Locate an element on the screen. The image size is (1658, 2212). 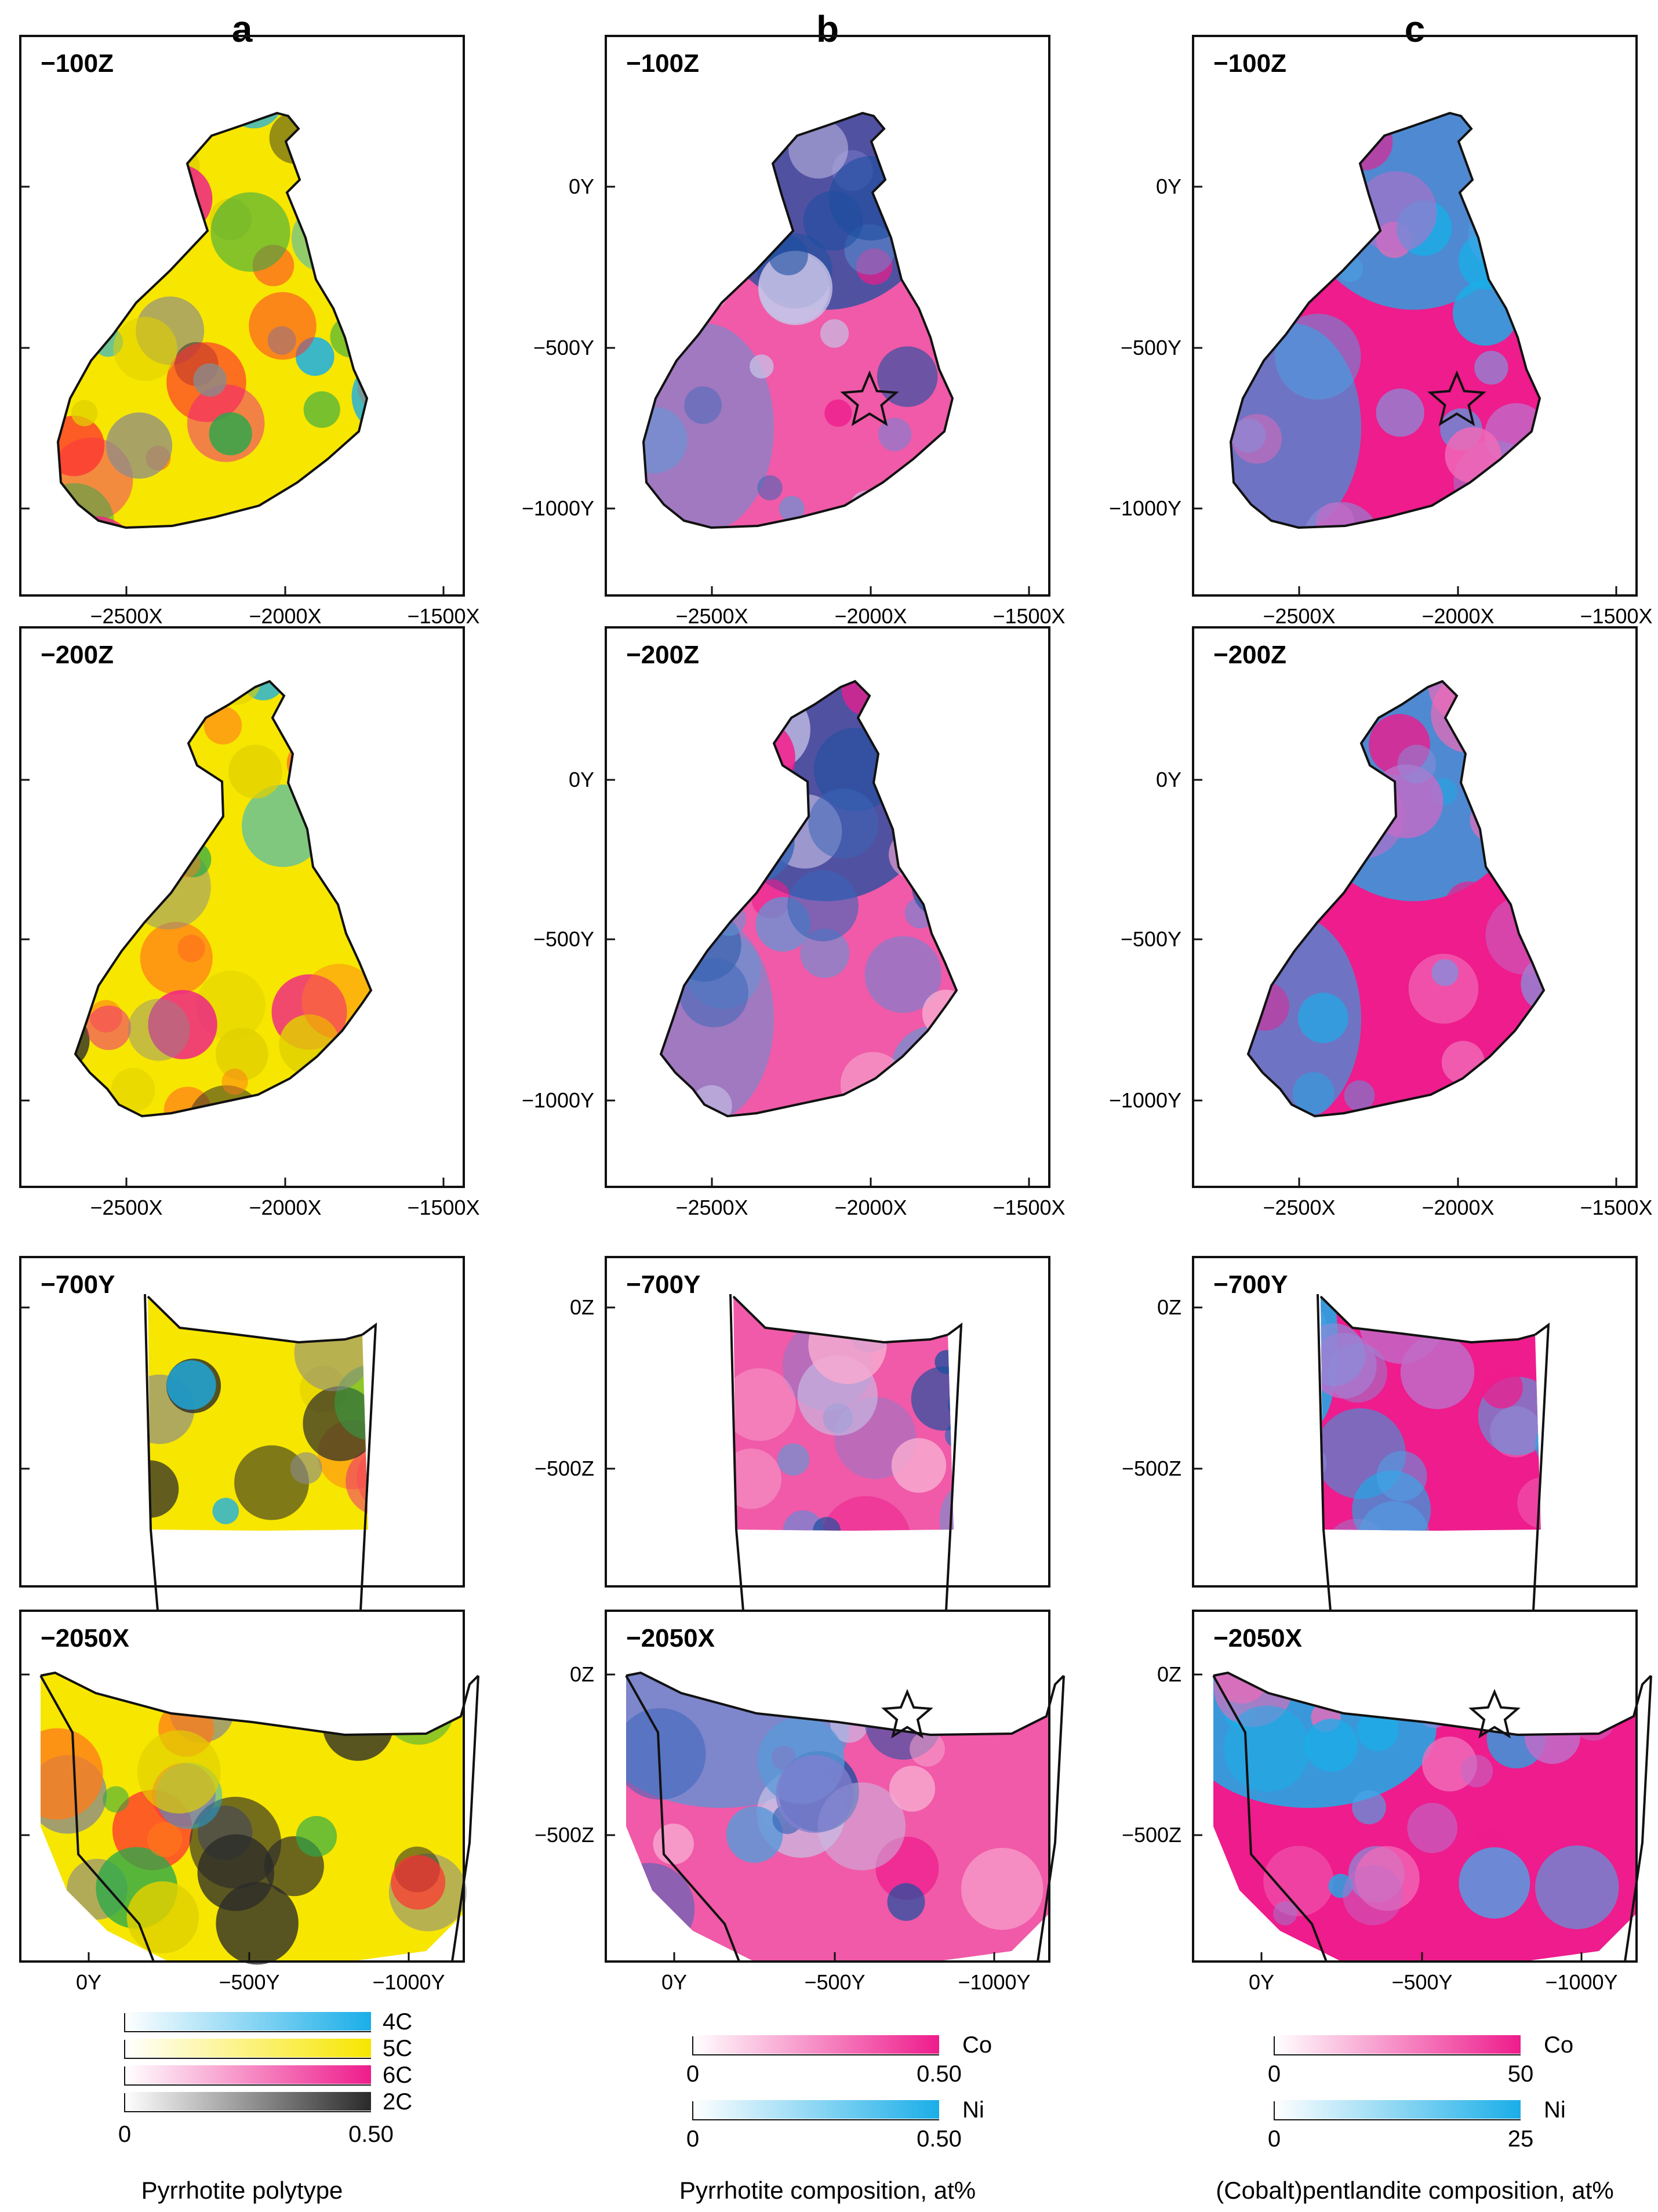
x-tick-label: −2000X is located at coordinates (1457, 616).